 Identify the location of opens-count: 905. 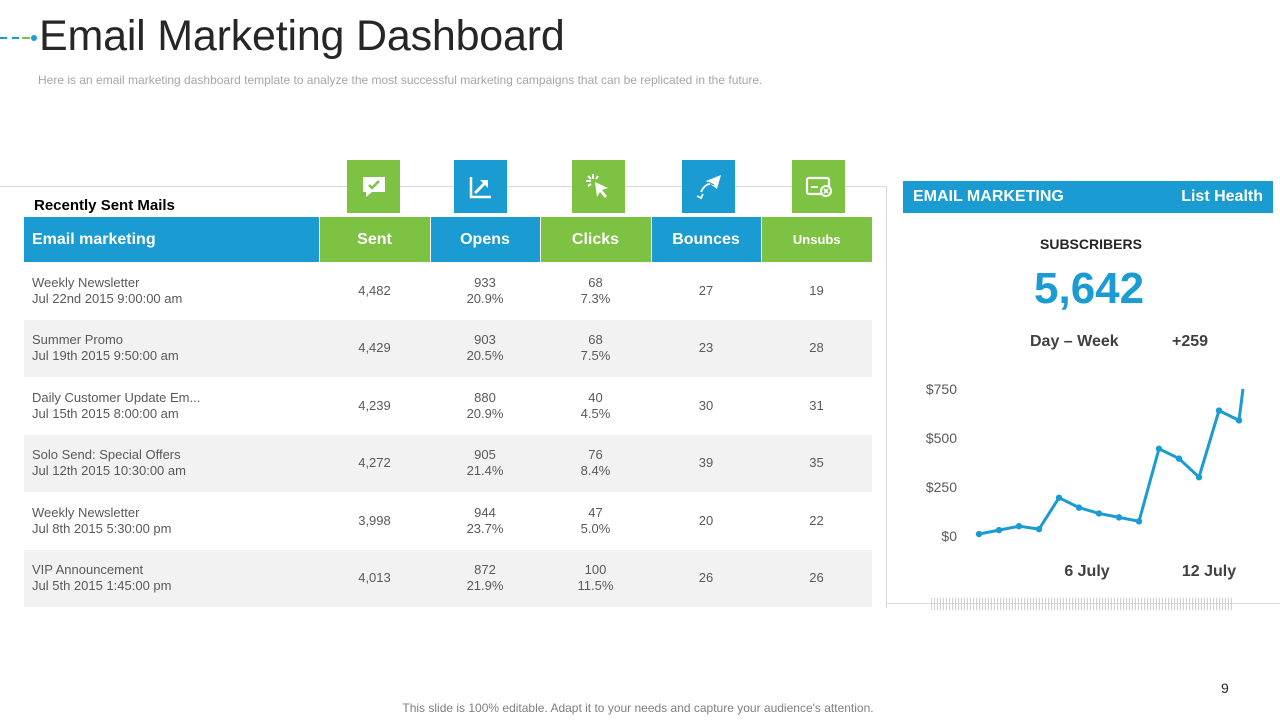
(485, 455).